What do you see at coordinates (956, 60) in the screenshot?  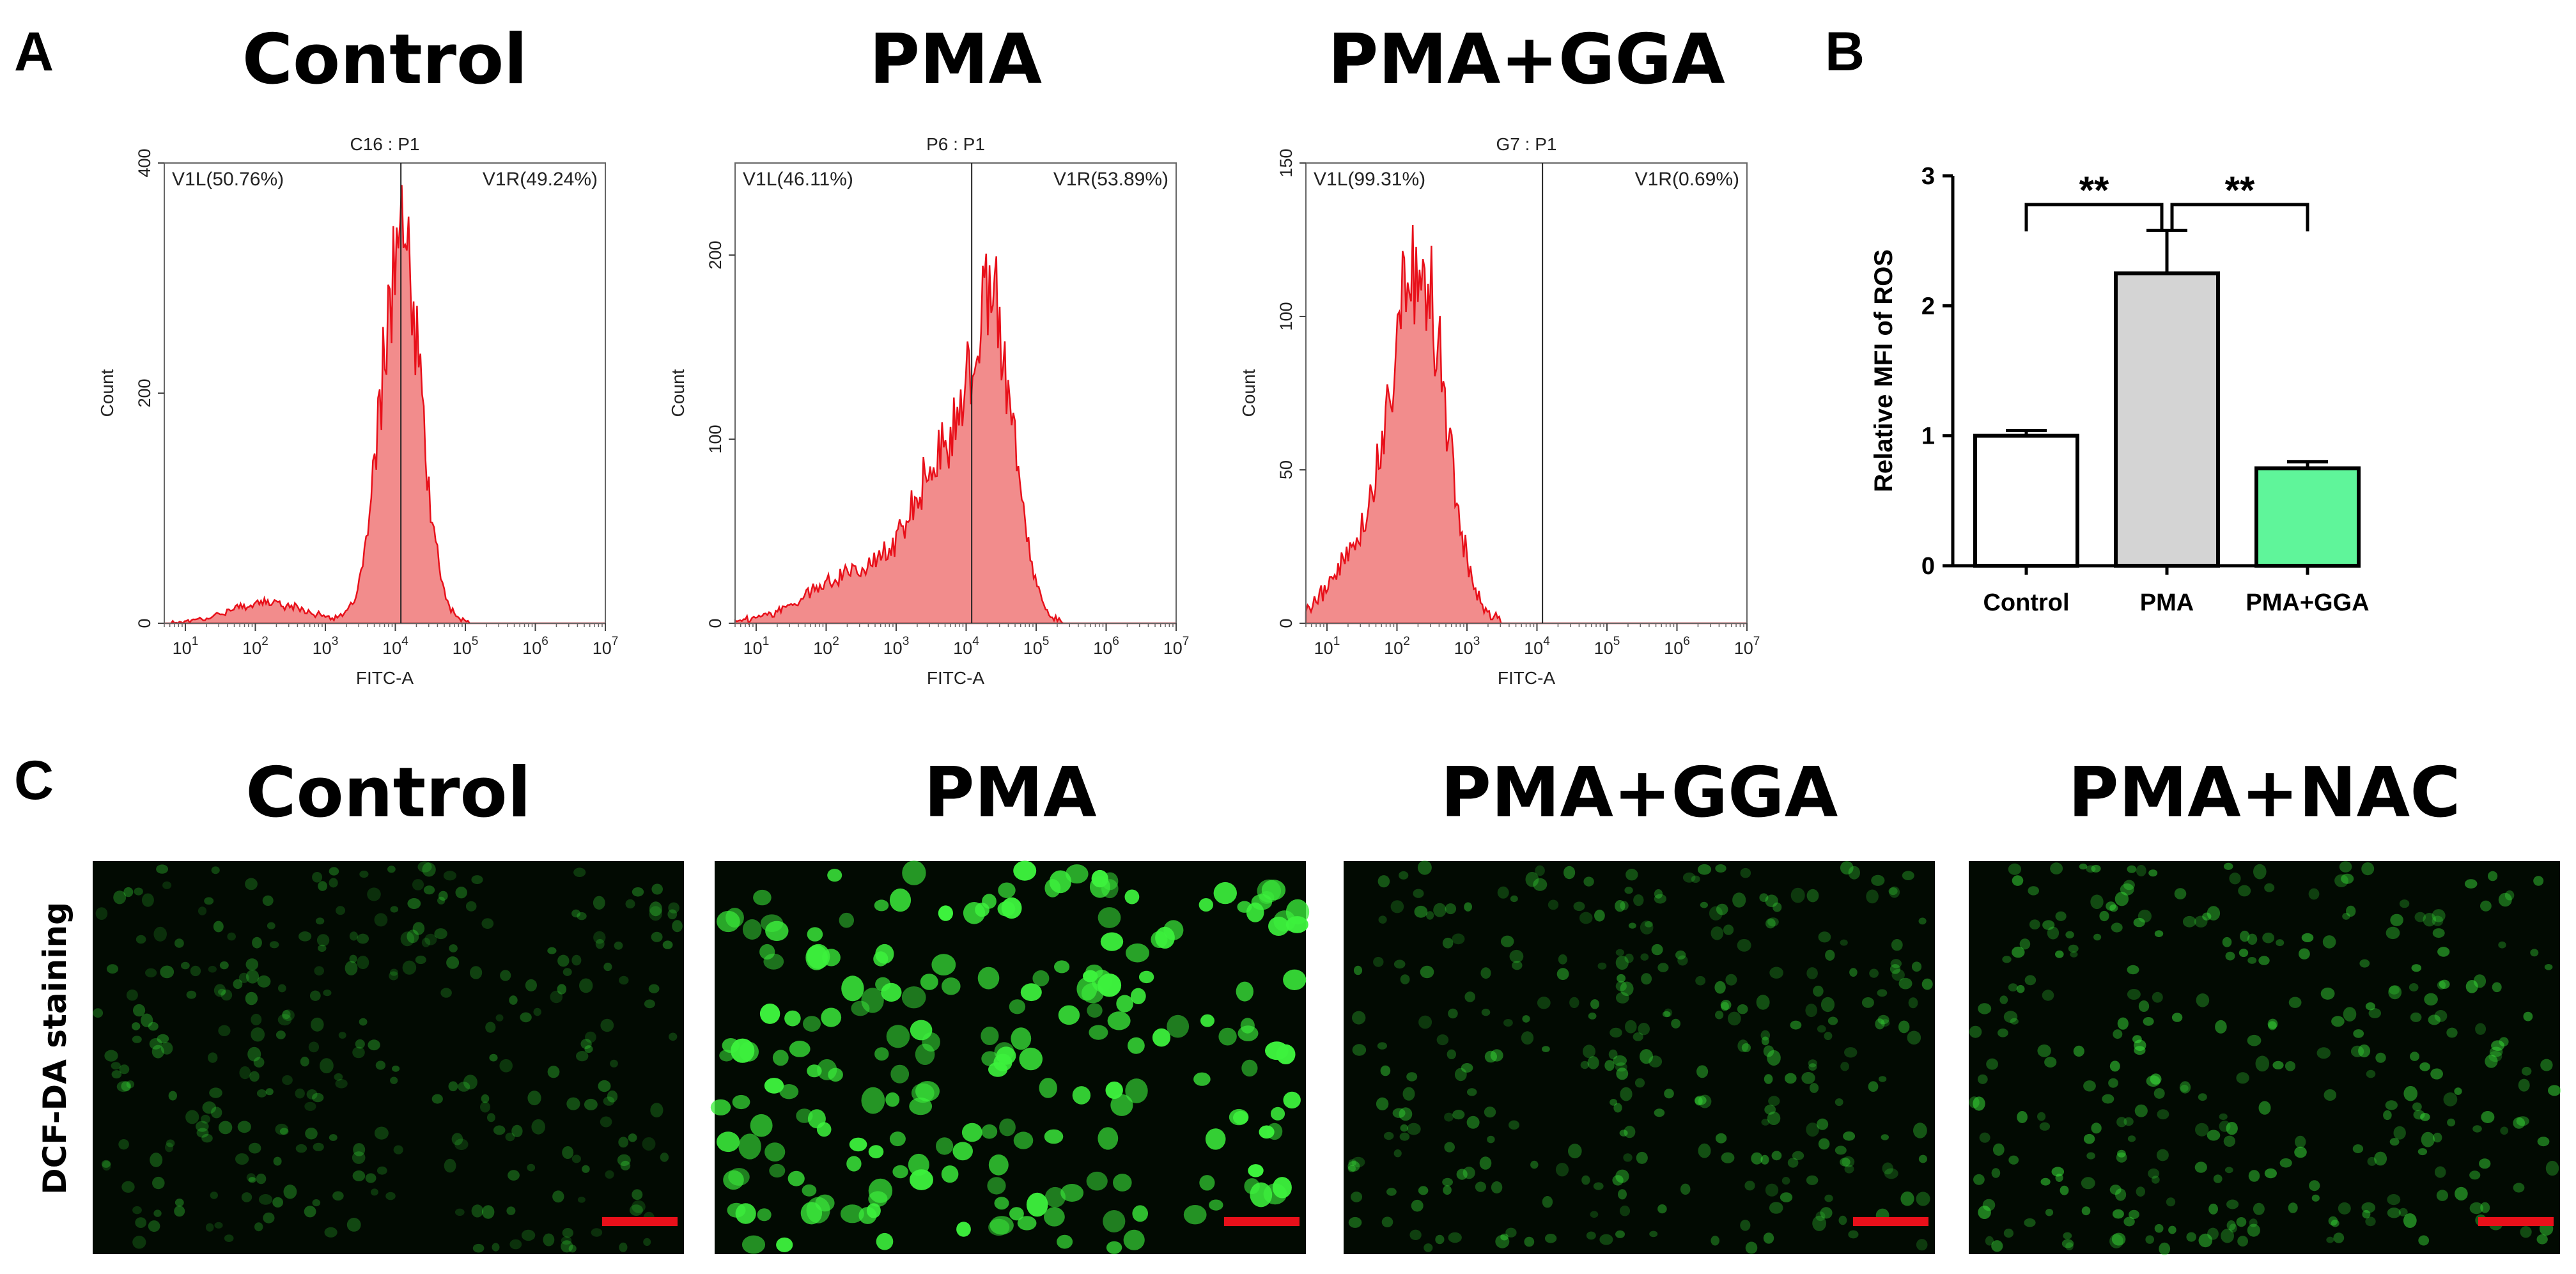 I see `histogram-title: PMA` at bounding box center [956, 60].